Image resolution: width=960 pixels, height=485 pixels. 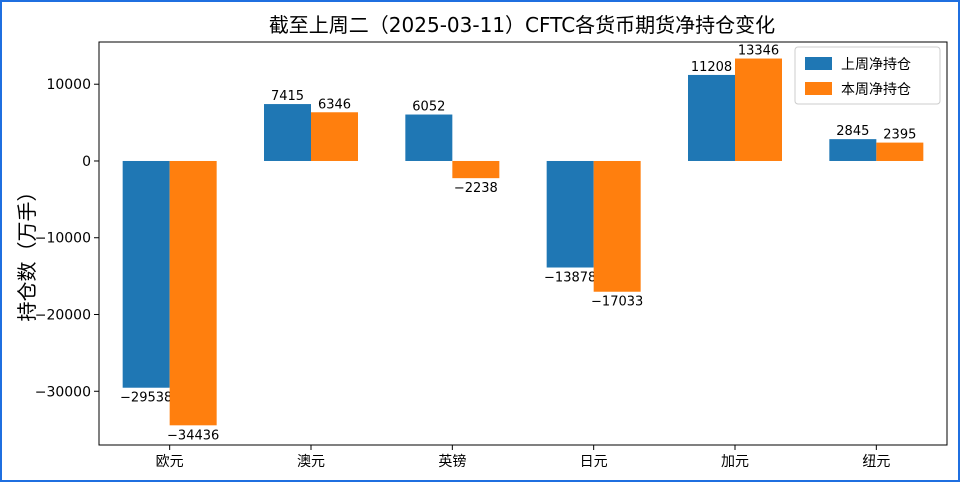 I want to click on y-axis-label: 持仓数（万手）, so click(x=27, y=252).